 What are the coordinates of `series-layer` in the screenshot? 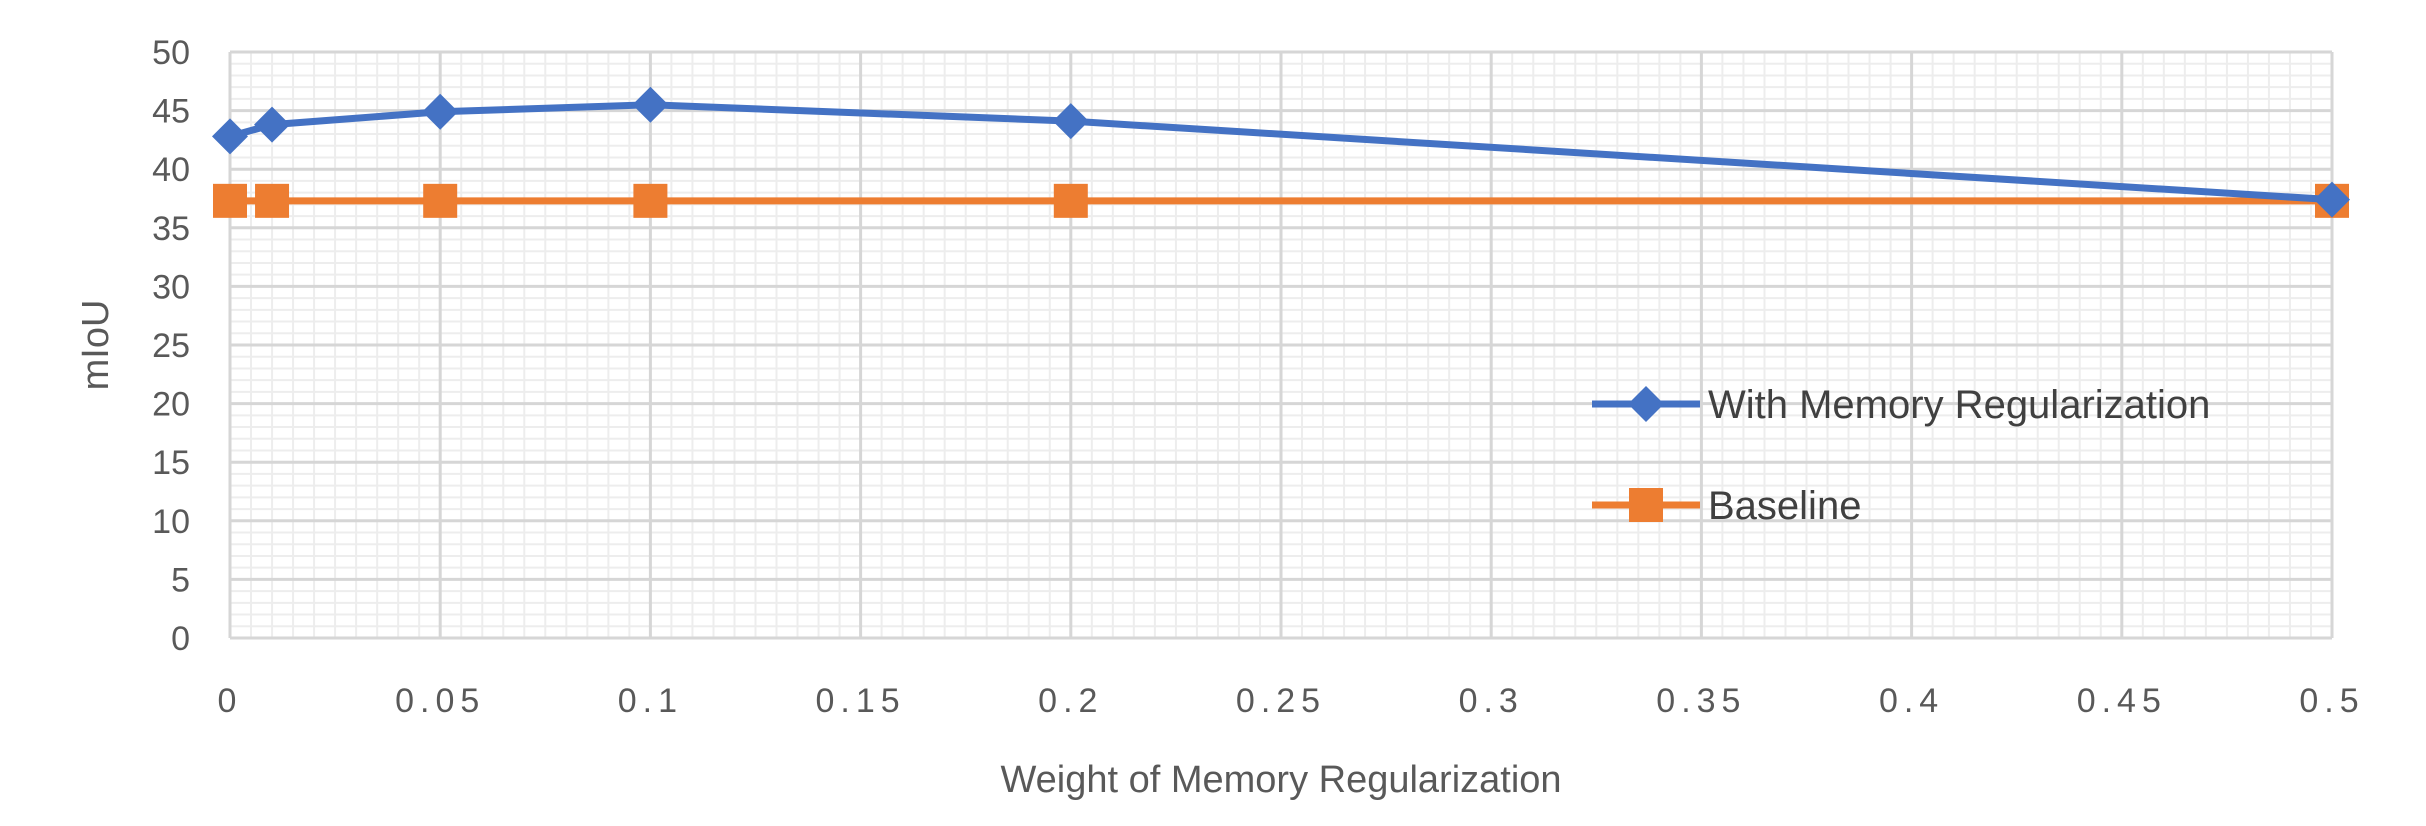 It's located at (1281, 152).